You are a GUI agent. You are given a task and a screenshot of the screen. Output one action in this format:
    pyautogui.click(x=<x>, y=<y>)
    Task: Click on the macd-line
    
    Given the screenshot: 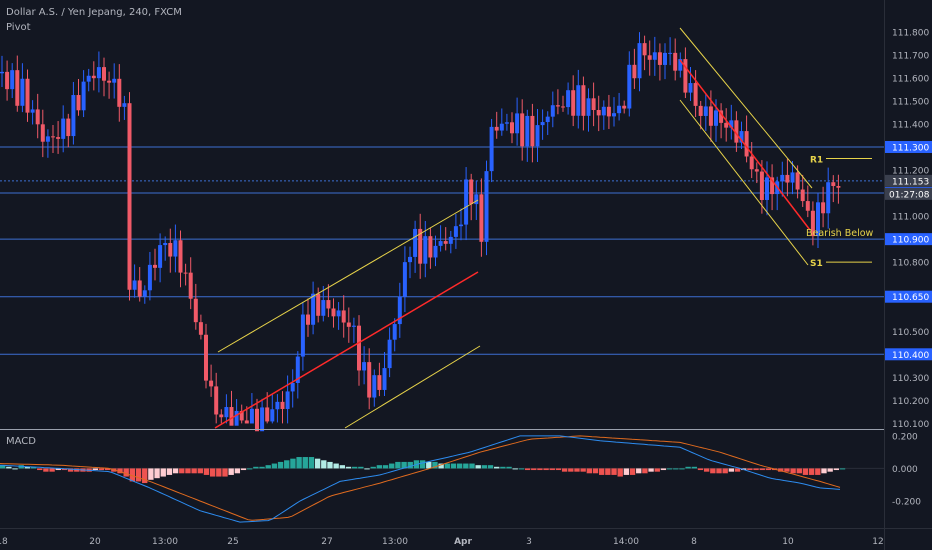 What is the action you would take?
    pyautogui.click(x=420, y=479)
    